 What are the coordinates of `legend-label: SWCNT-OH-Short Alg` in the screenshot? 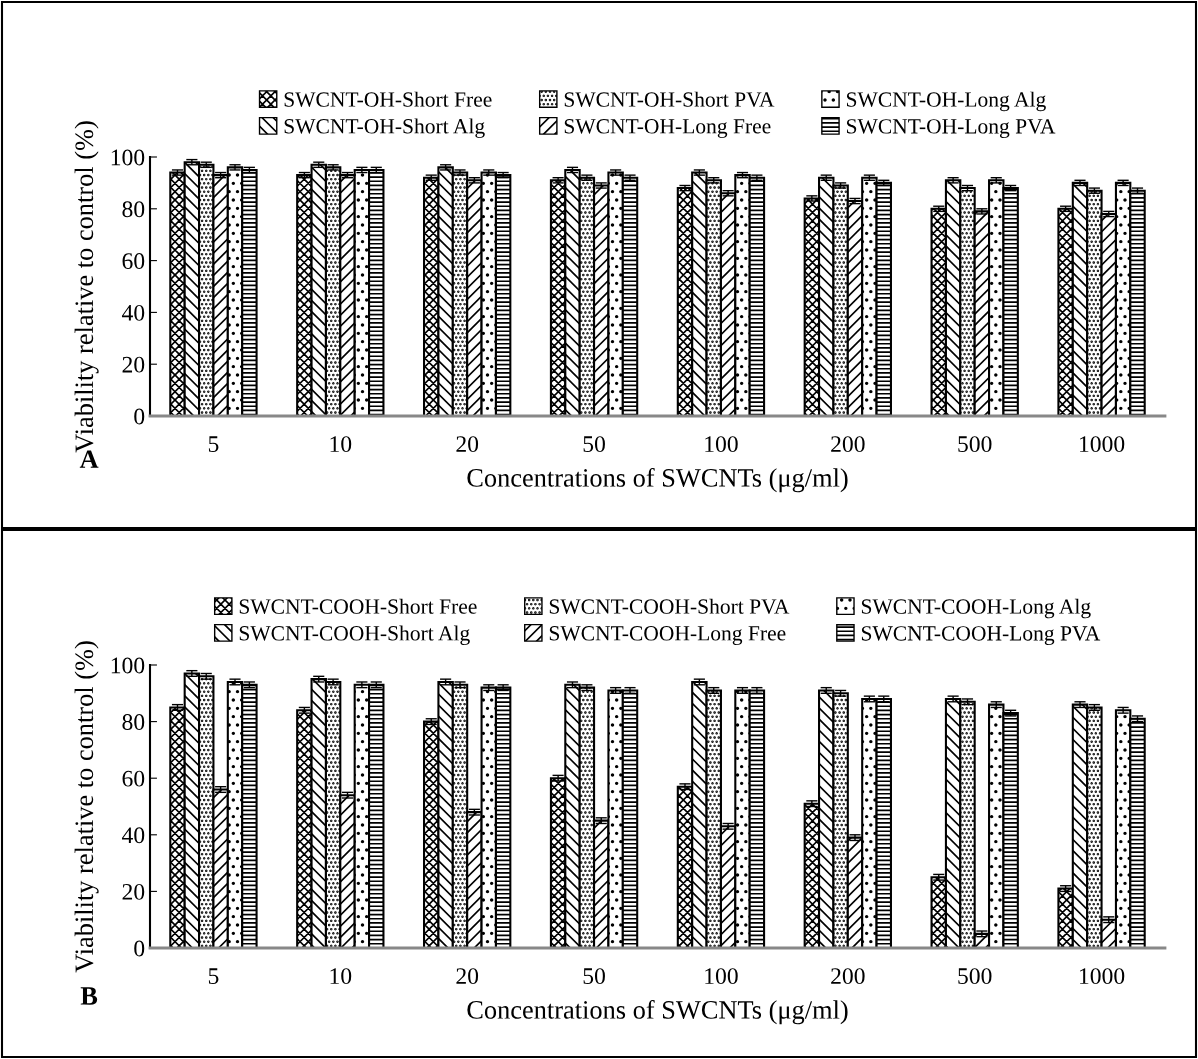 It's located at (384, 128).